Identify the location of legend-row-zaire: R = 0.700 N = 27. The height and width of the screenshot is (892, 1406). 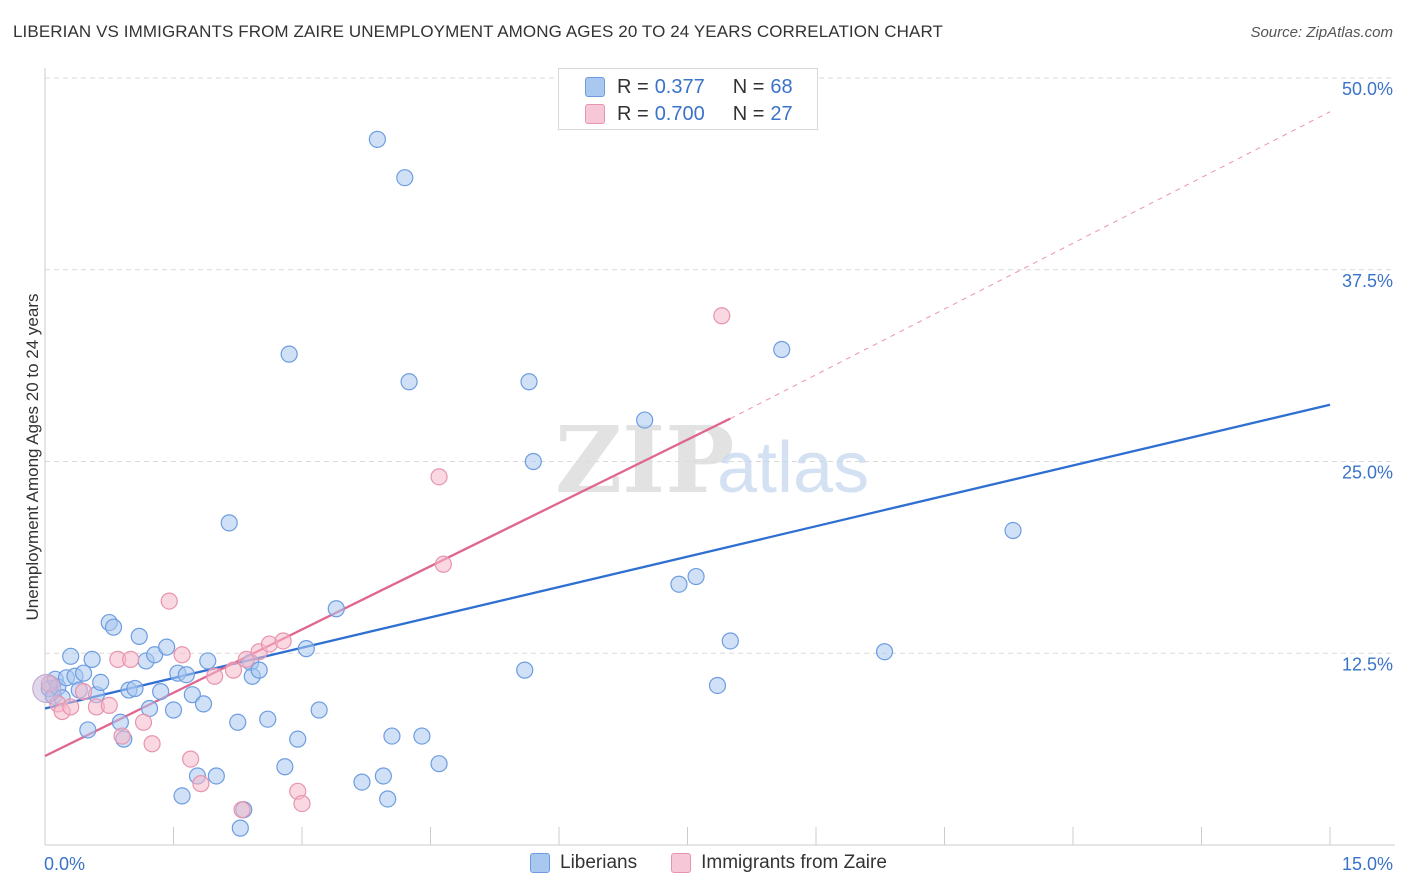
(689, 114).